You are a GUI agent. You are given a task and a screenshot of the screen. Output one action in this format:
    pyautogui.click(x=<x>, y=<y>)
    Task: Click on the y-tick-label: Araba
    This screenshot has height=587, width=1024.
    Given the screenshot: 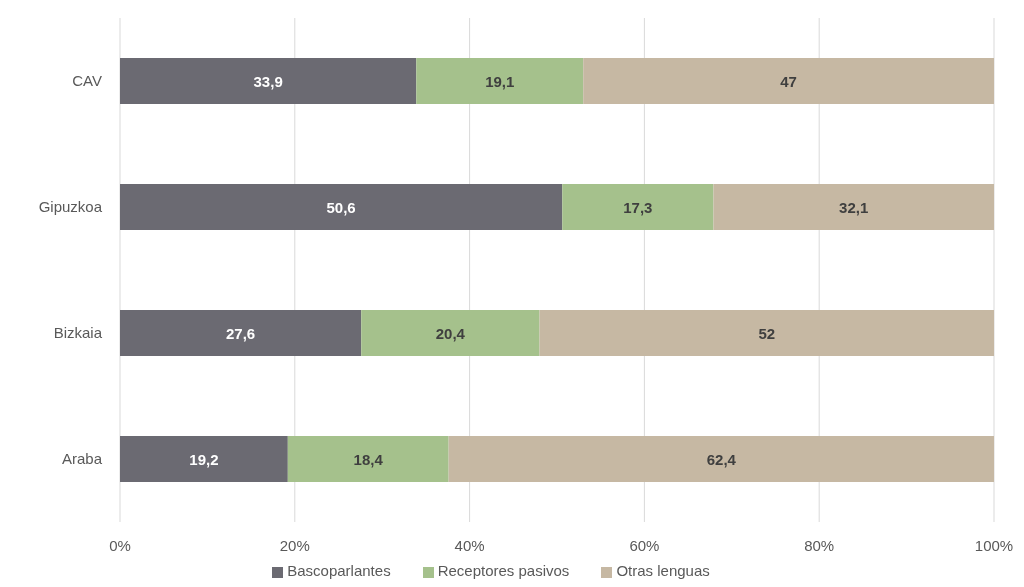 What is the action you would take?
    pyautogui.click(x=82, y=459)
    